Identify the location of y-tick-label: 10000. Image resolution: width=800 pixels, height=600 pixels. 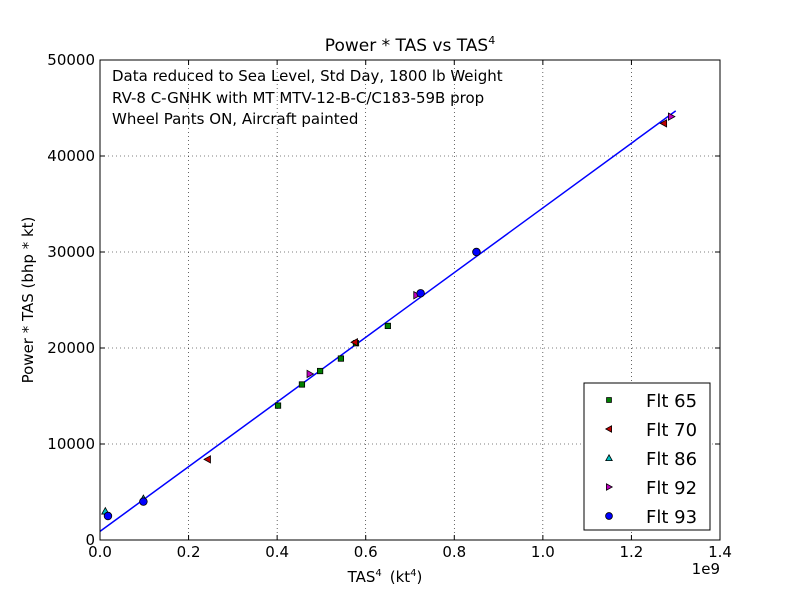
(71, 444).